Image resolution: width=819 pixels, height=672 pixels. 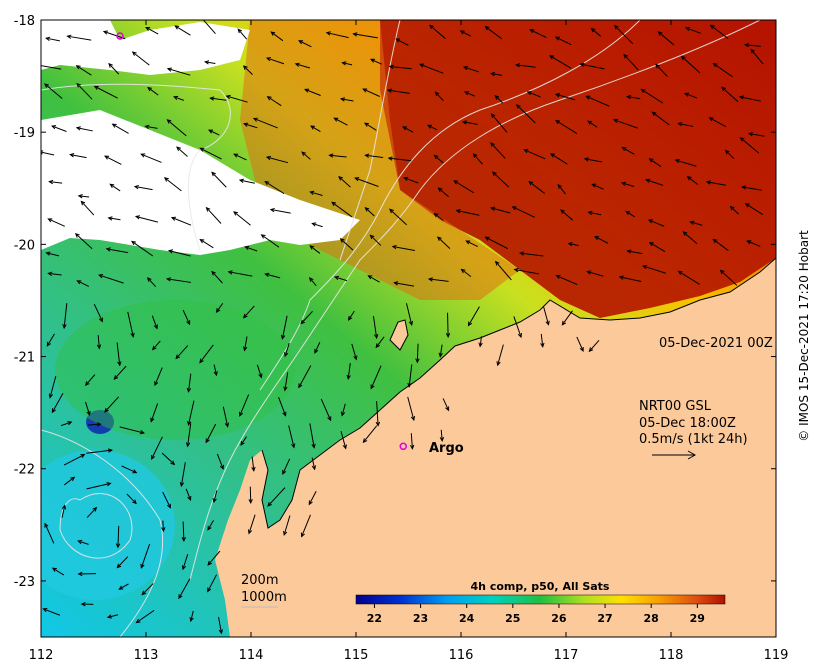 I want to click on x-tick-label: 112, so click(x=41, y=655).